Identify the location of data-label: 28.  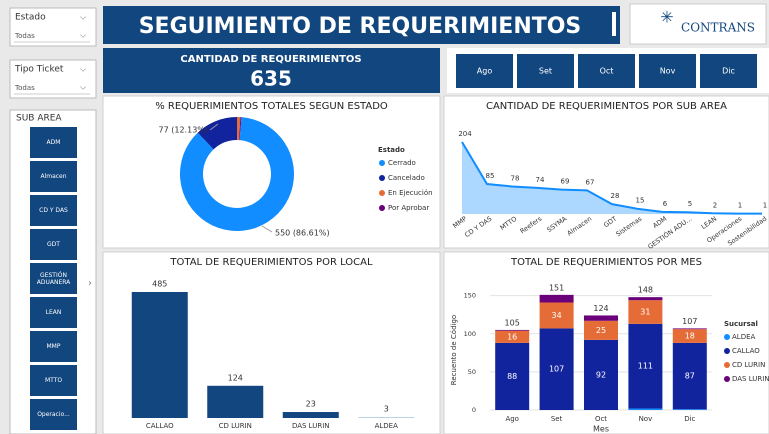
(615, 196).